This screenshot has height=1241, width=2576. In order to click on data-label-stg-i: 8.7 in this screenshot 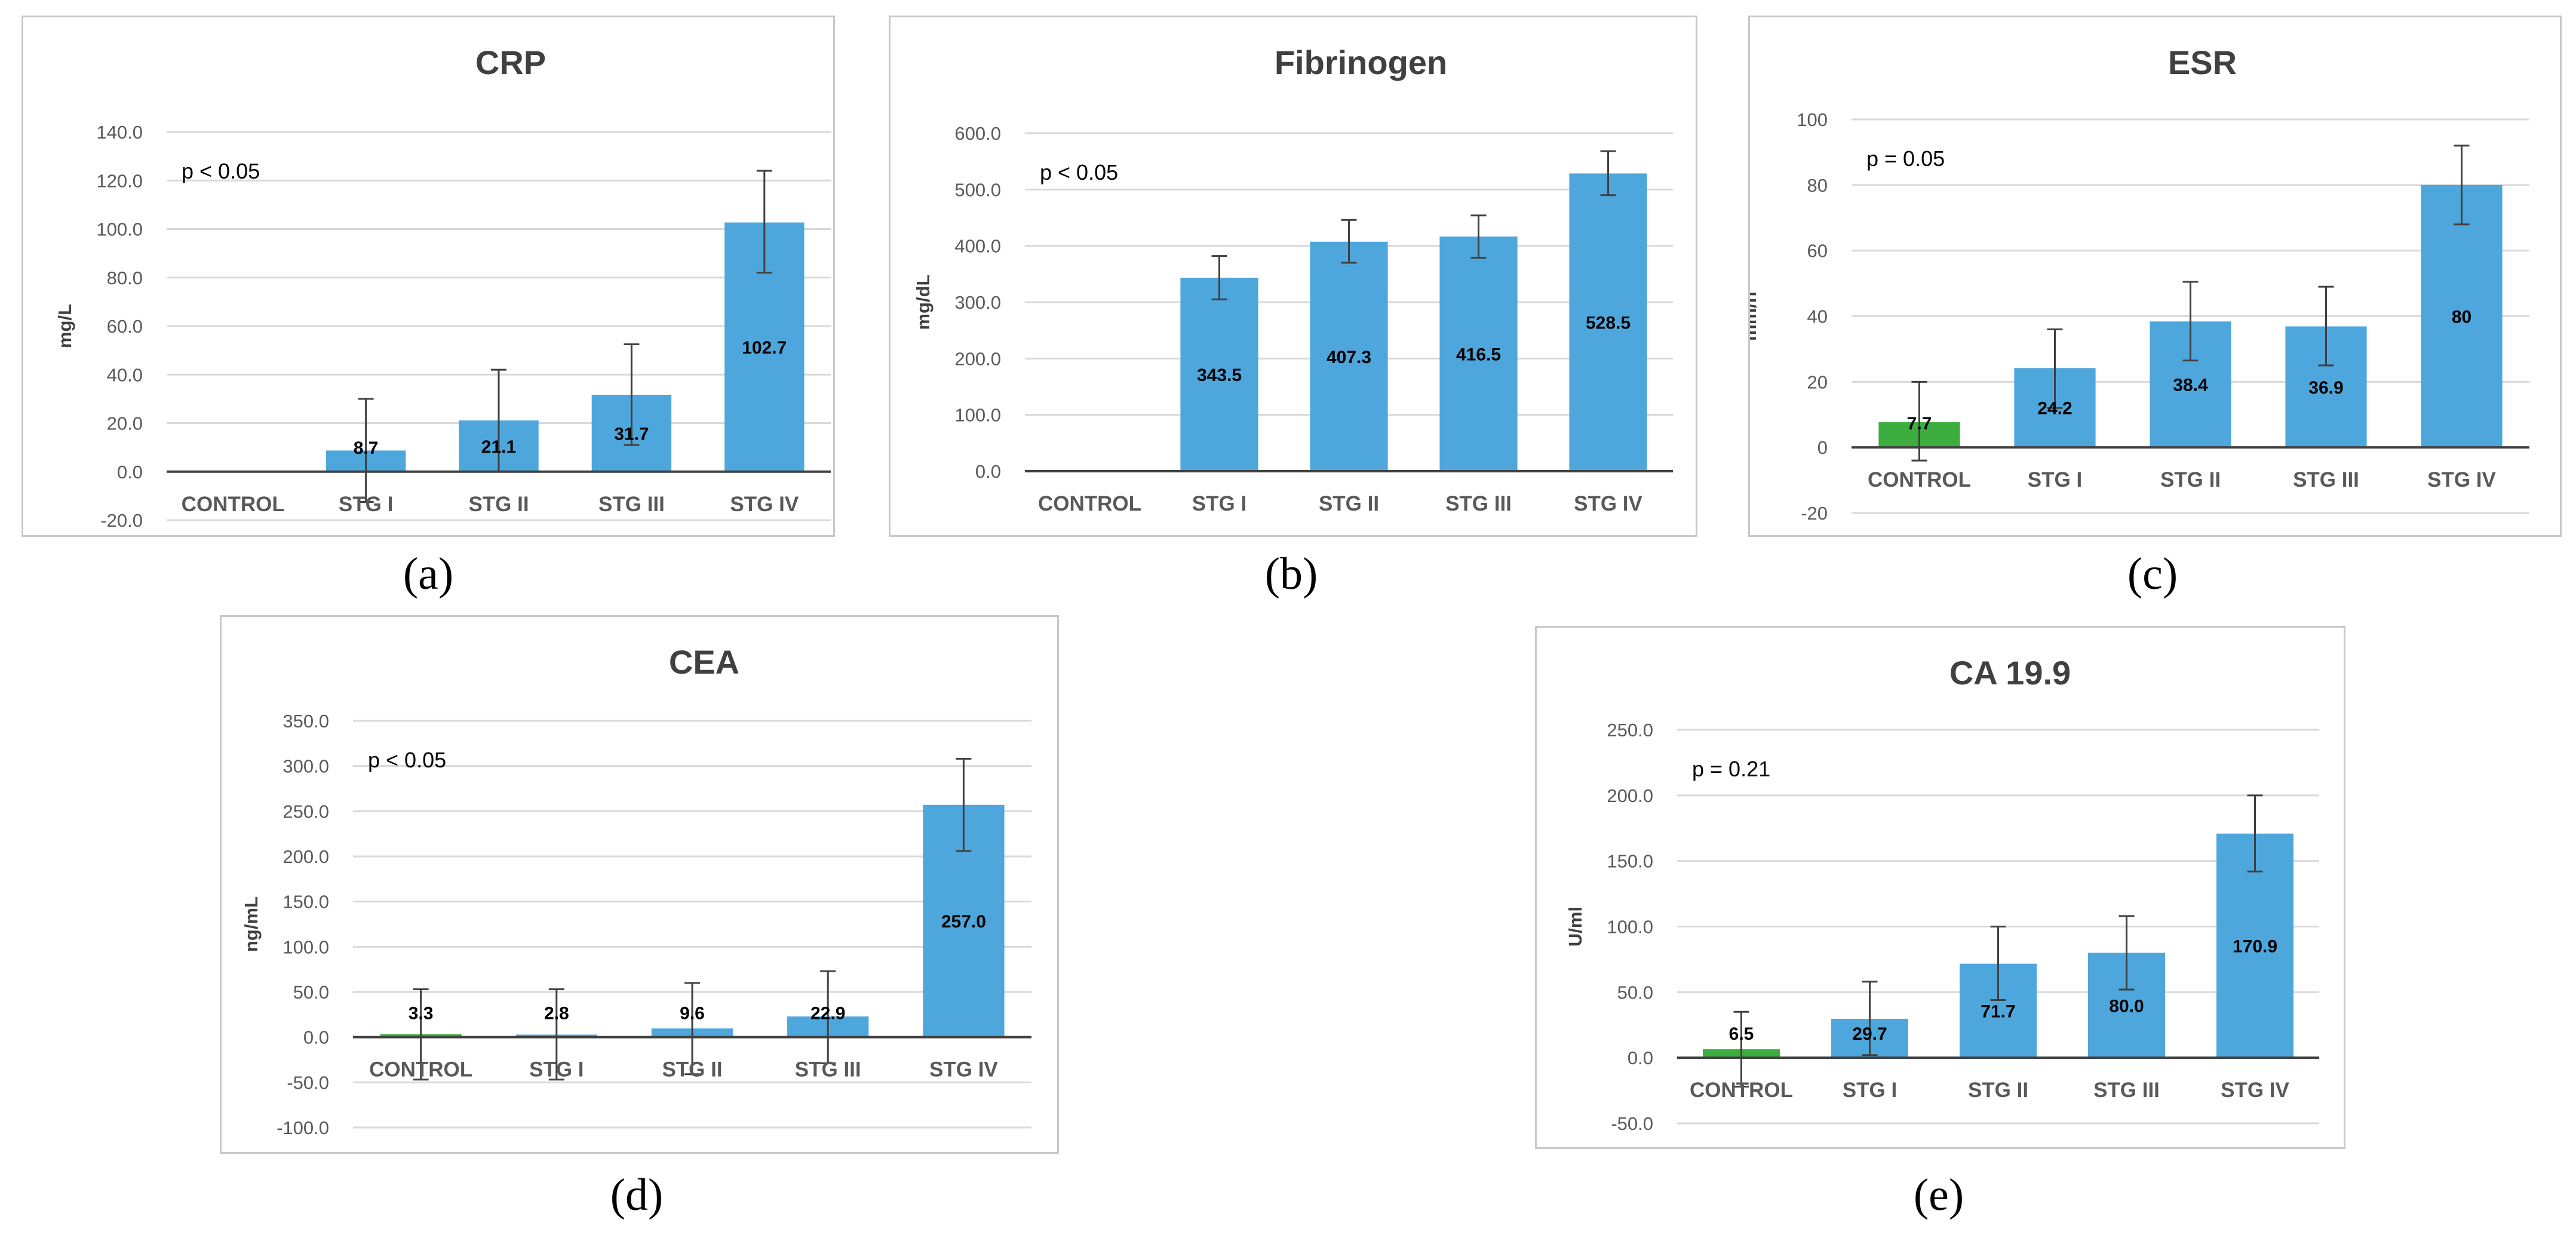, I will do `click(367, 448)`.